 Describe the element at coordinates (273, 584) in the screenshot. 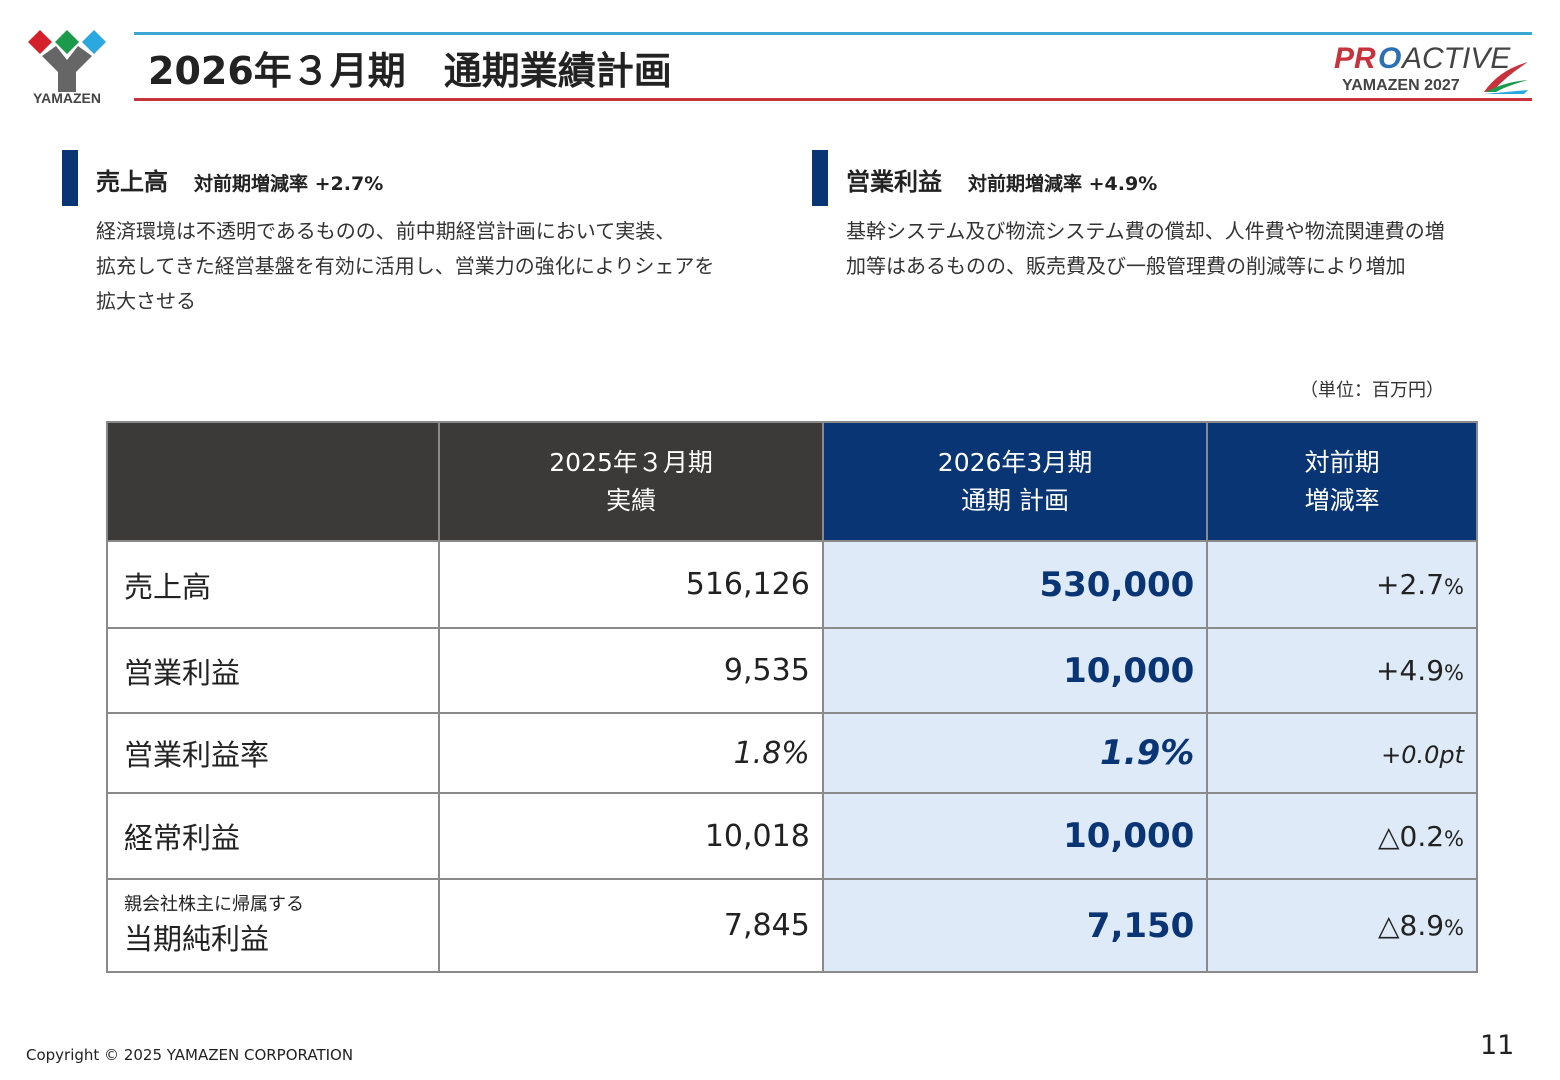

I see `row-label: 売上高` at that location.